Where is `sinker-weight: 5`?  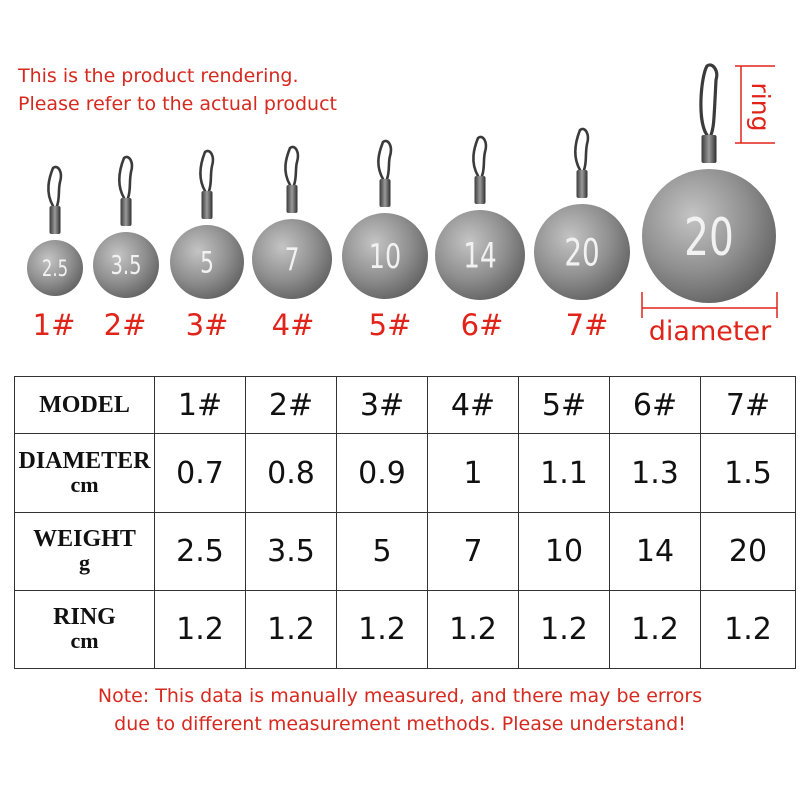 sinker-weight: 5 is located at coordinates (207, 224).